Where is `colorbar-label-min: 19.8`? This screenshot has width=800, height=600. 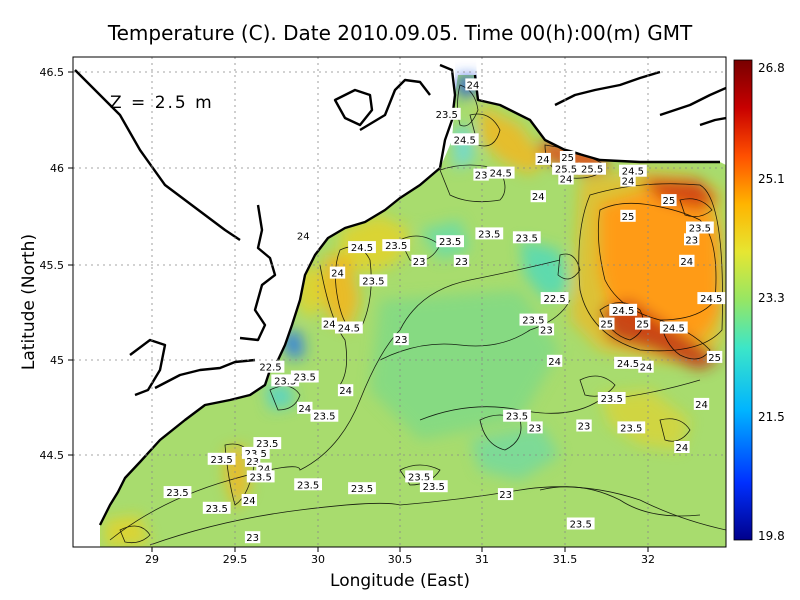 colorbar-label-min: 19.8 is located at coordinates (771, 536).